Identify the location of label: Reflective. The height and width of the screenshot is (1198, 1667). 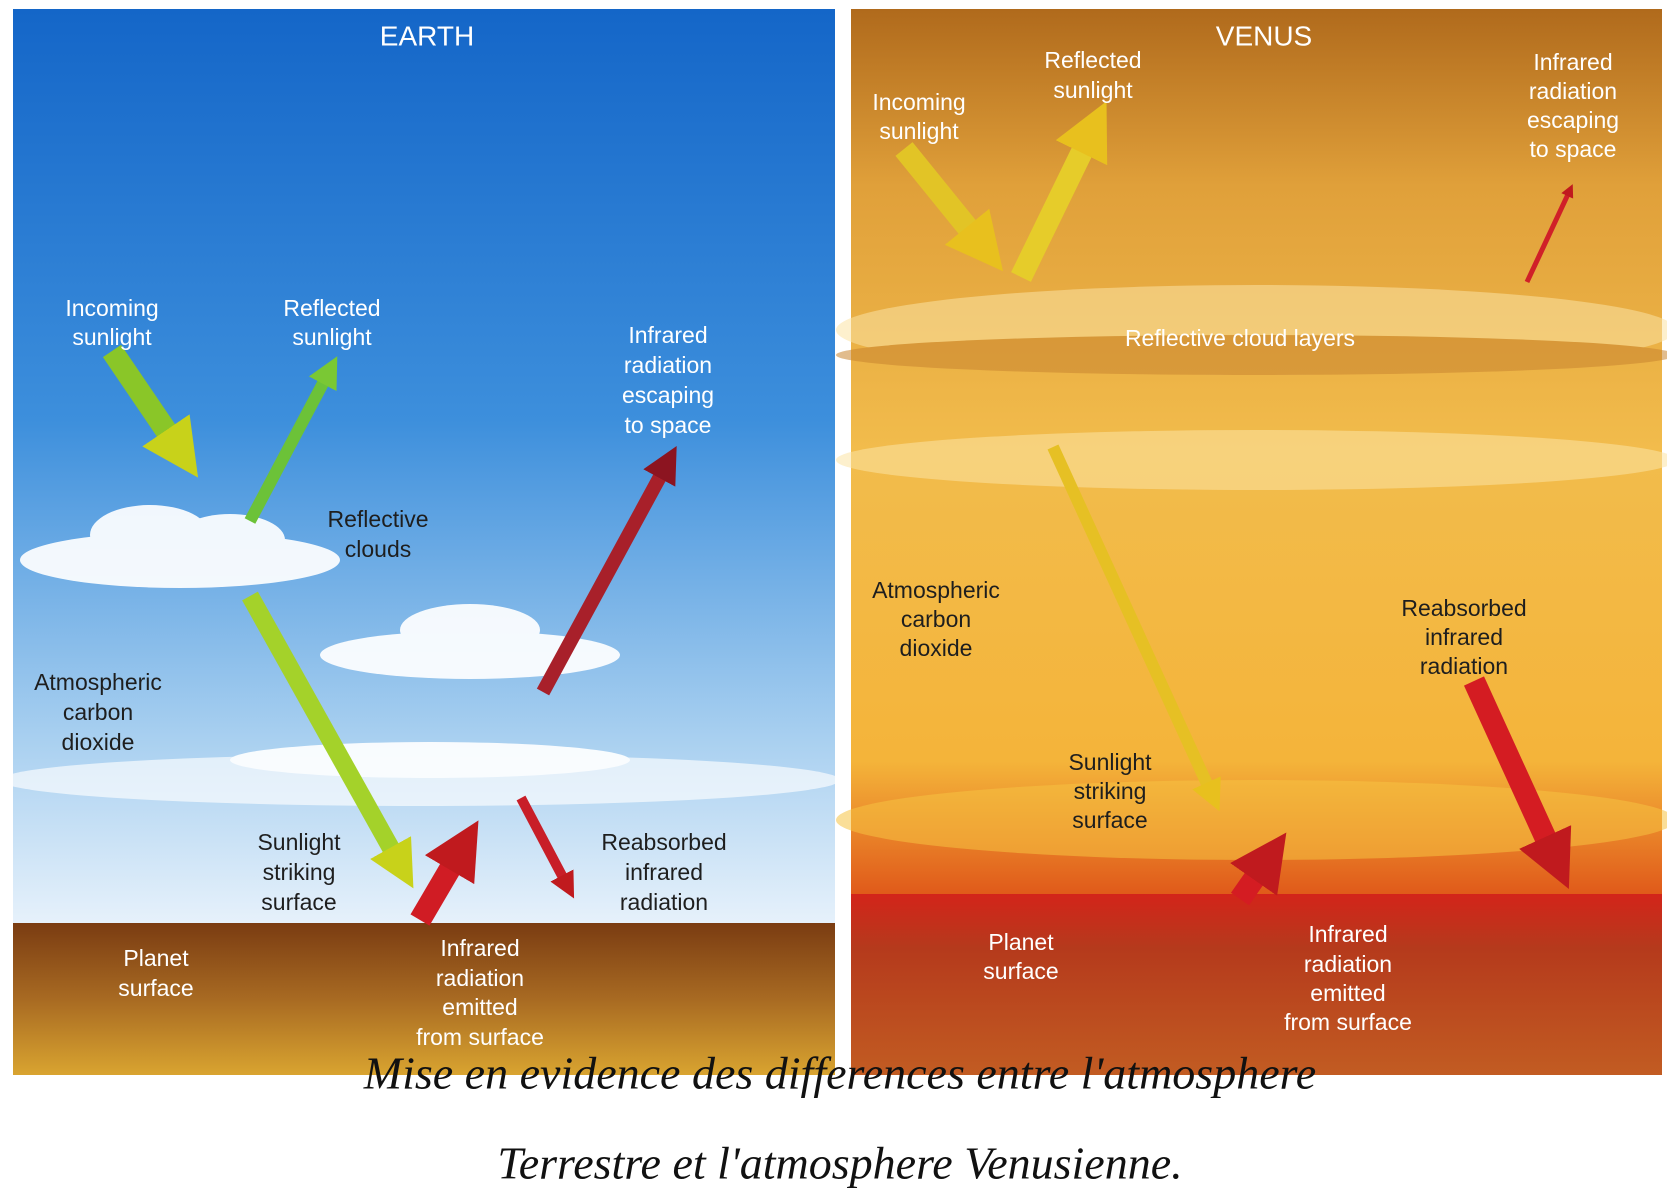
(378, 519).